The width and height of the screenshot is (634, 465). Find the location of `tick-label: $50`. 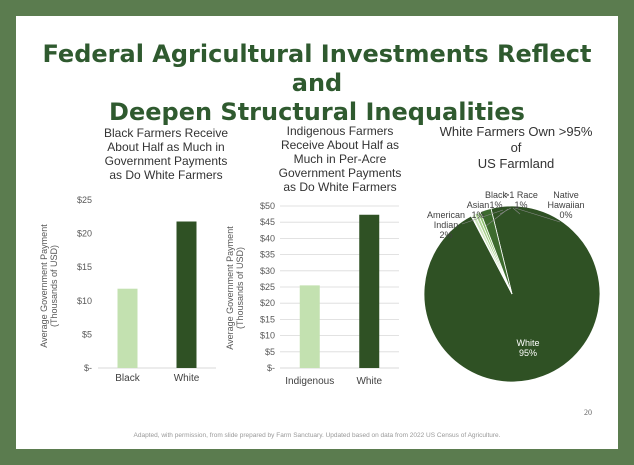

tick-label: $50 is located at coordinates (267, 206).